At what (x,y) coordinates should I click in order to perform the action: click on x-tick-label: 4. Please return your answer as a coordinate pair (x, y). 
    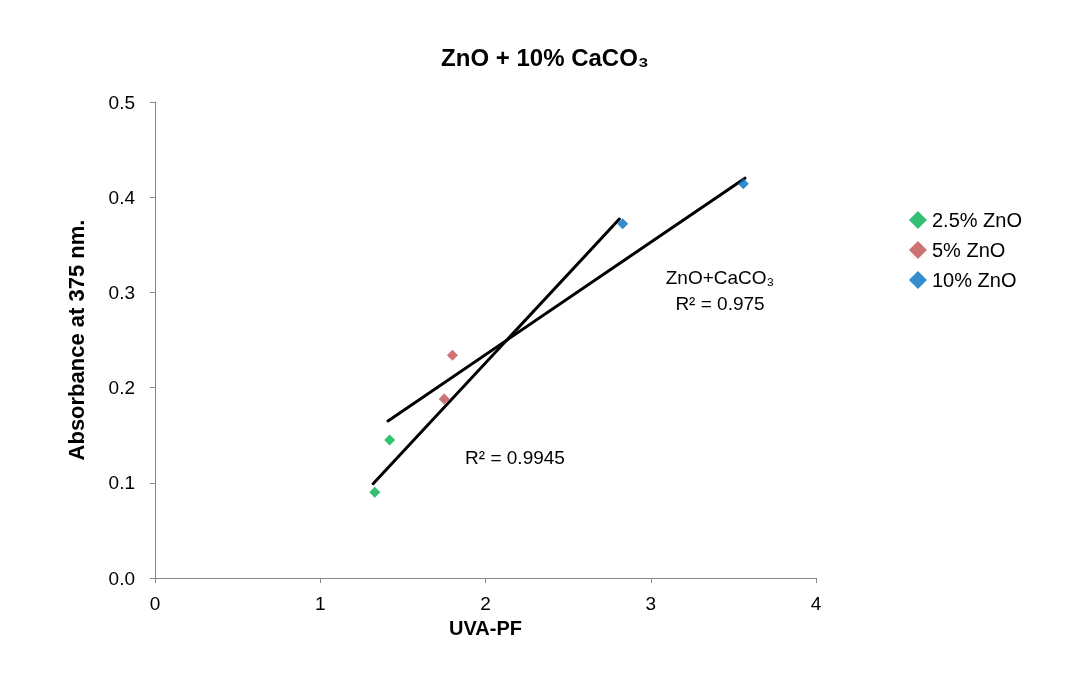
    Looking at the image, I should click on (816, 603).